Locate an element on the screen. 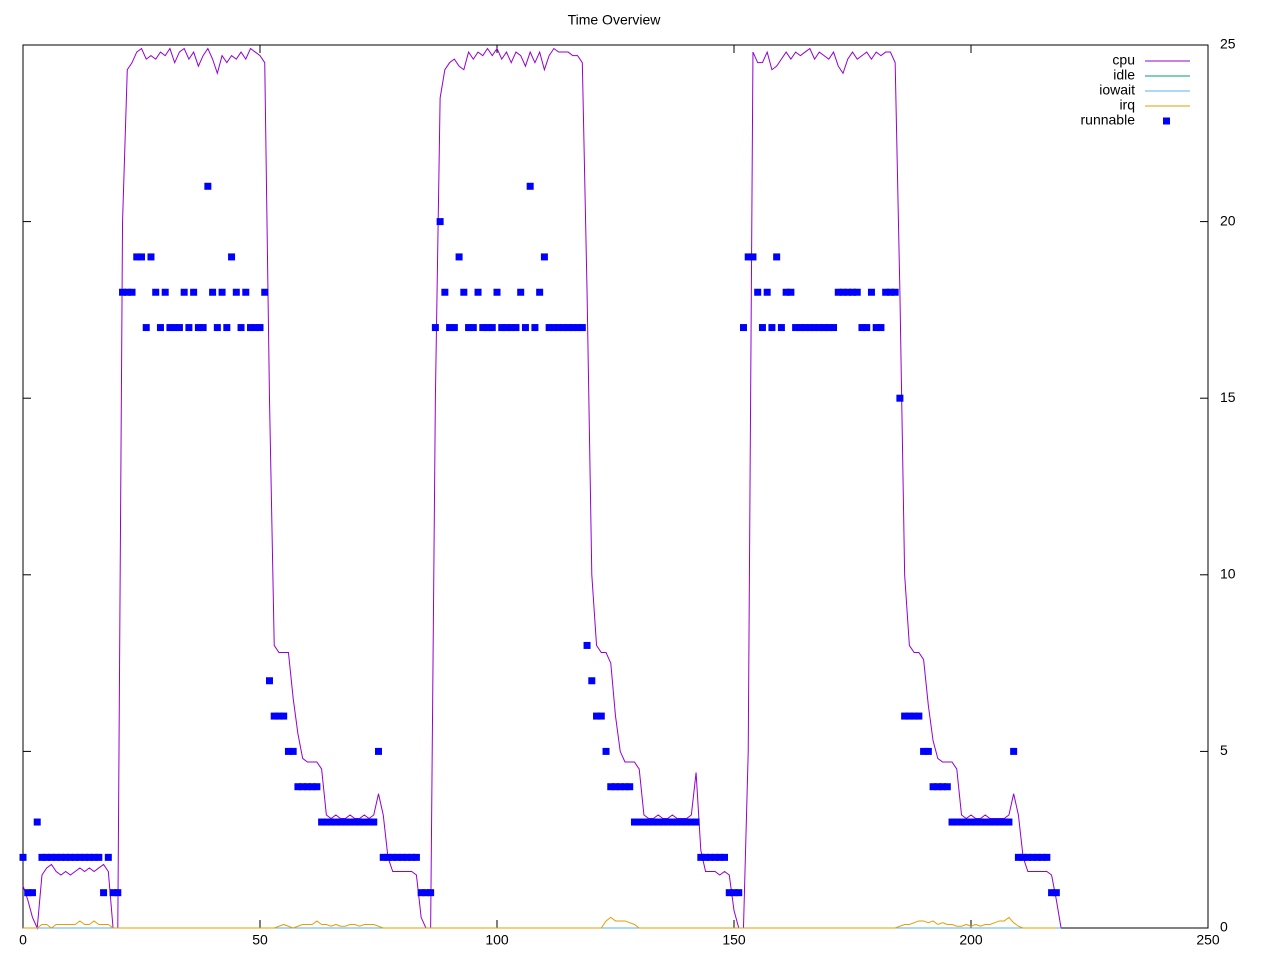 The width and height of the screenshot is (1280, 965). x-tick-label: 50 is located at coordinates (260, 940).